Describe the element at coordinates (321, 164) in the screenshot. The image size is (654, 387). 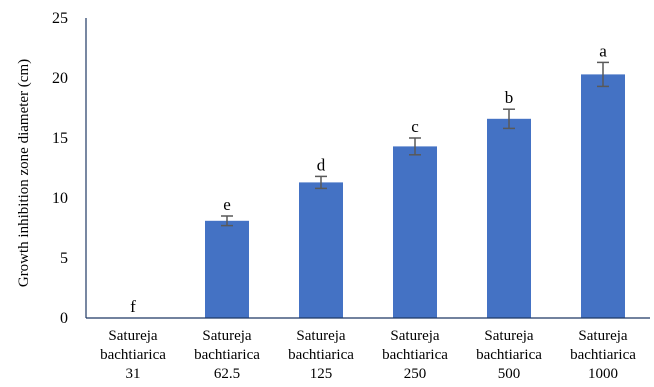
I see `significance-letter: d` at that location.